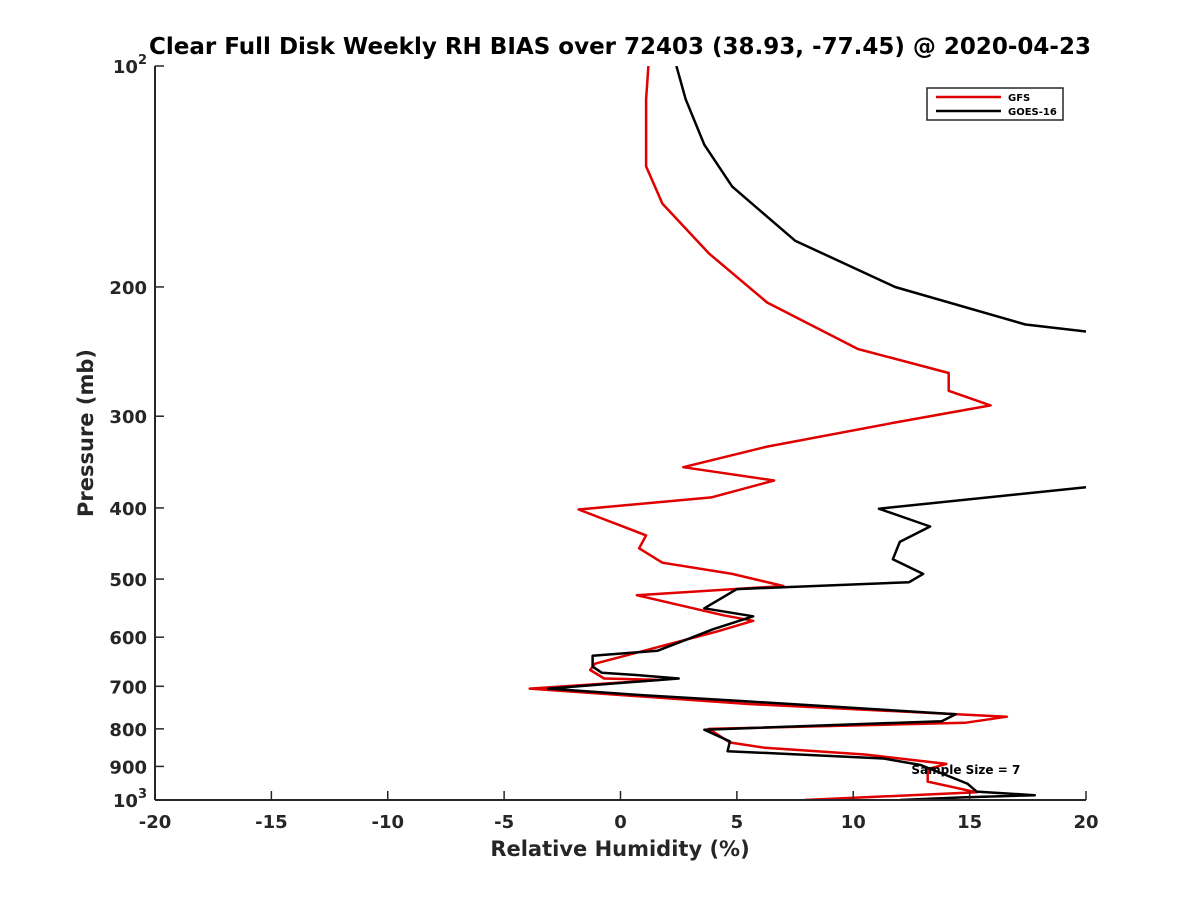 This screenshot has width=1200, height=900. I want to click on y-tick-label: 10³, so click(130, 799).